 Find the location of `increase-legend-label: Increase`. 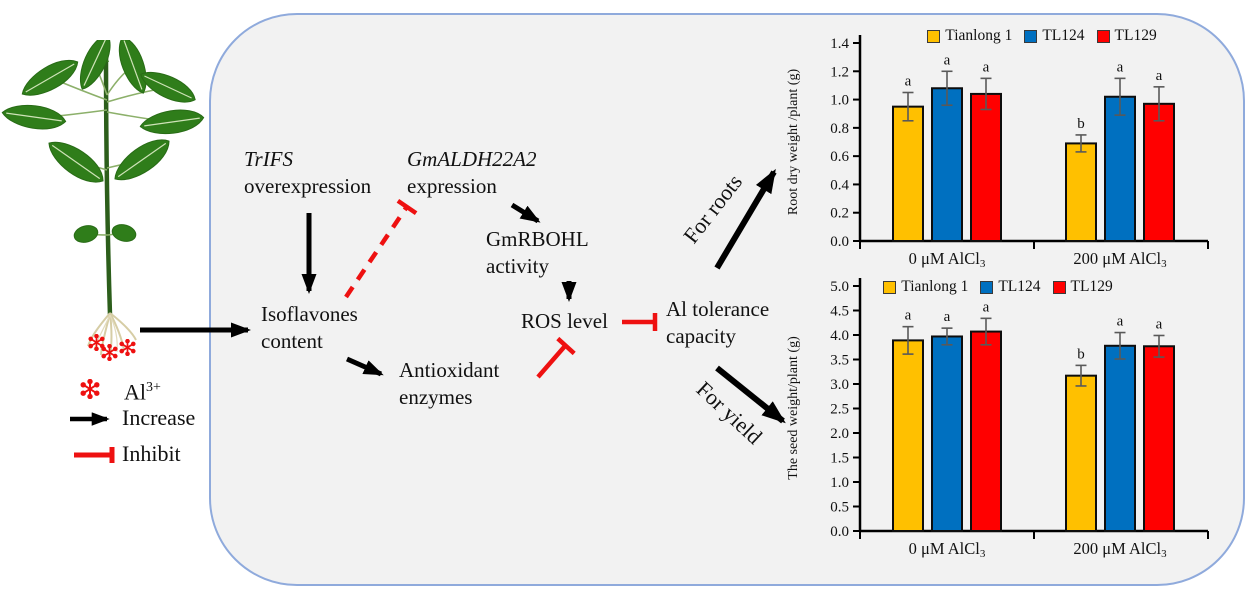

increase-legend-label: Increase is located at coordinates (159, 417).